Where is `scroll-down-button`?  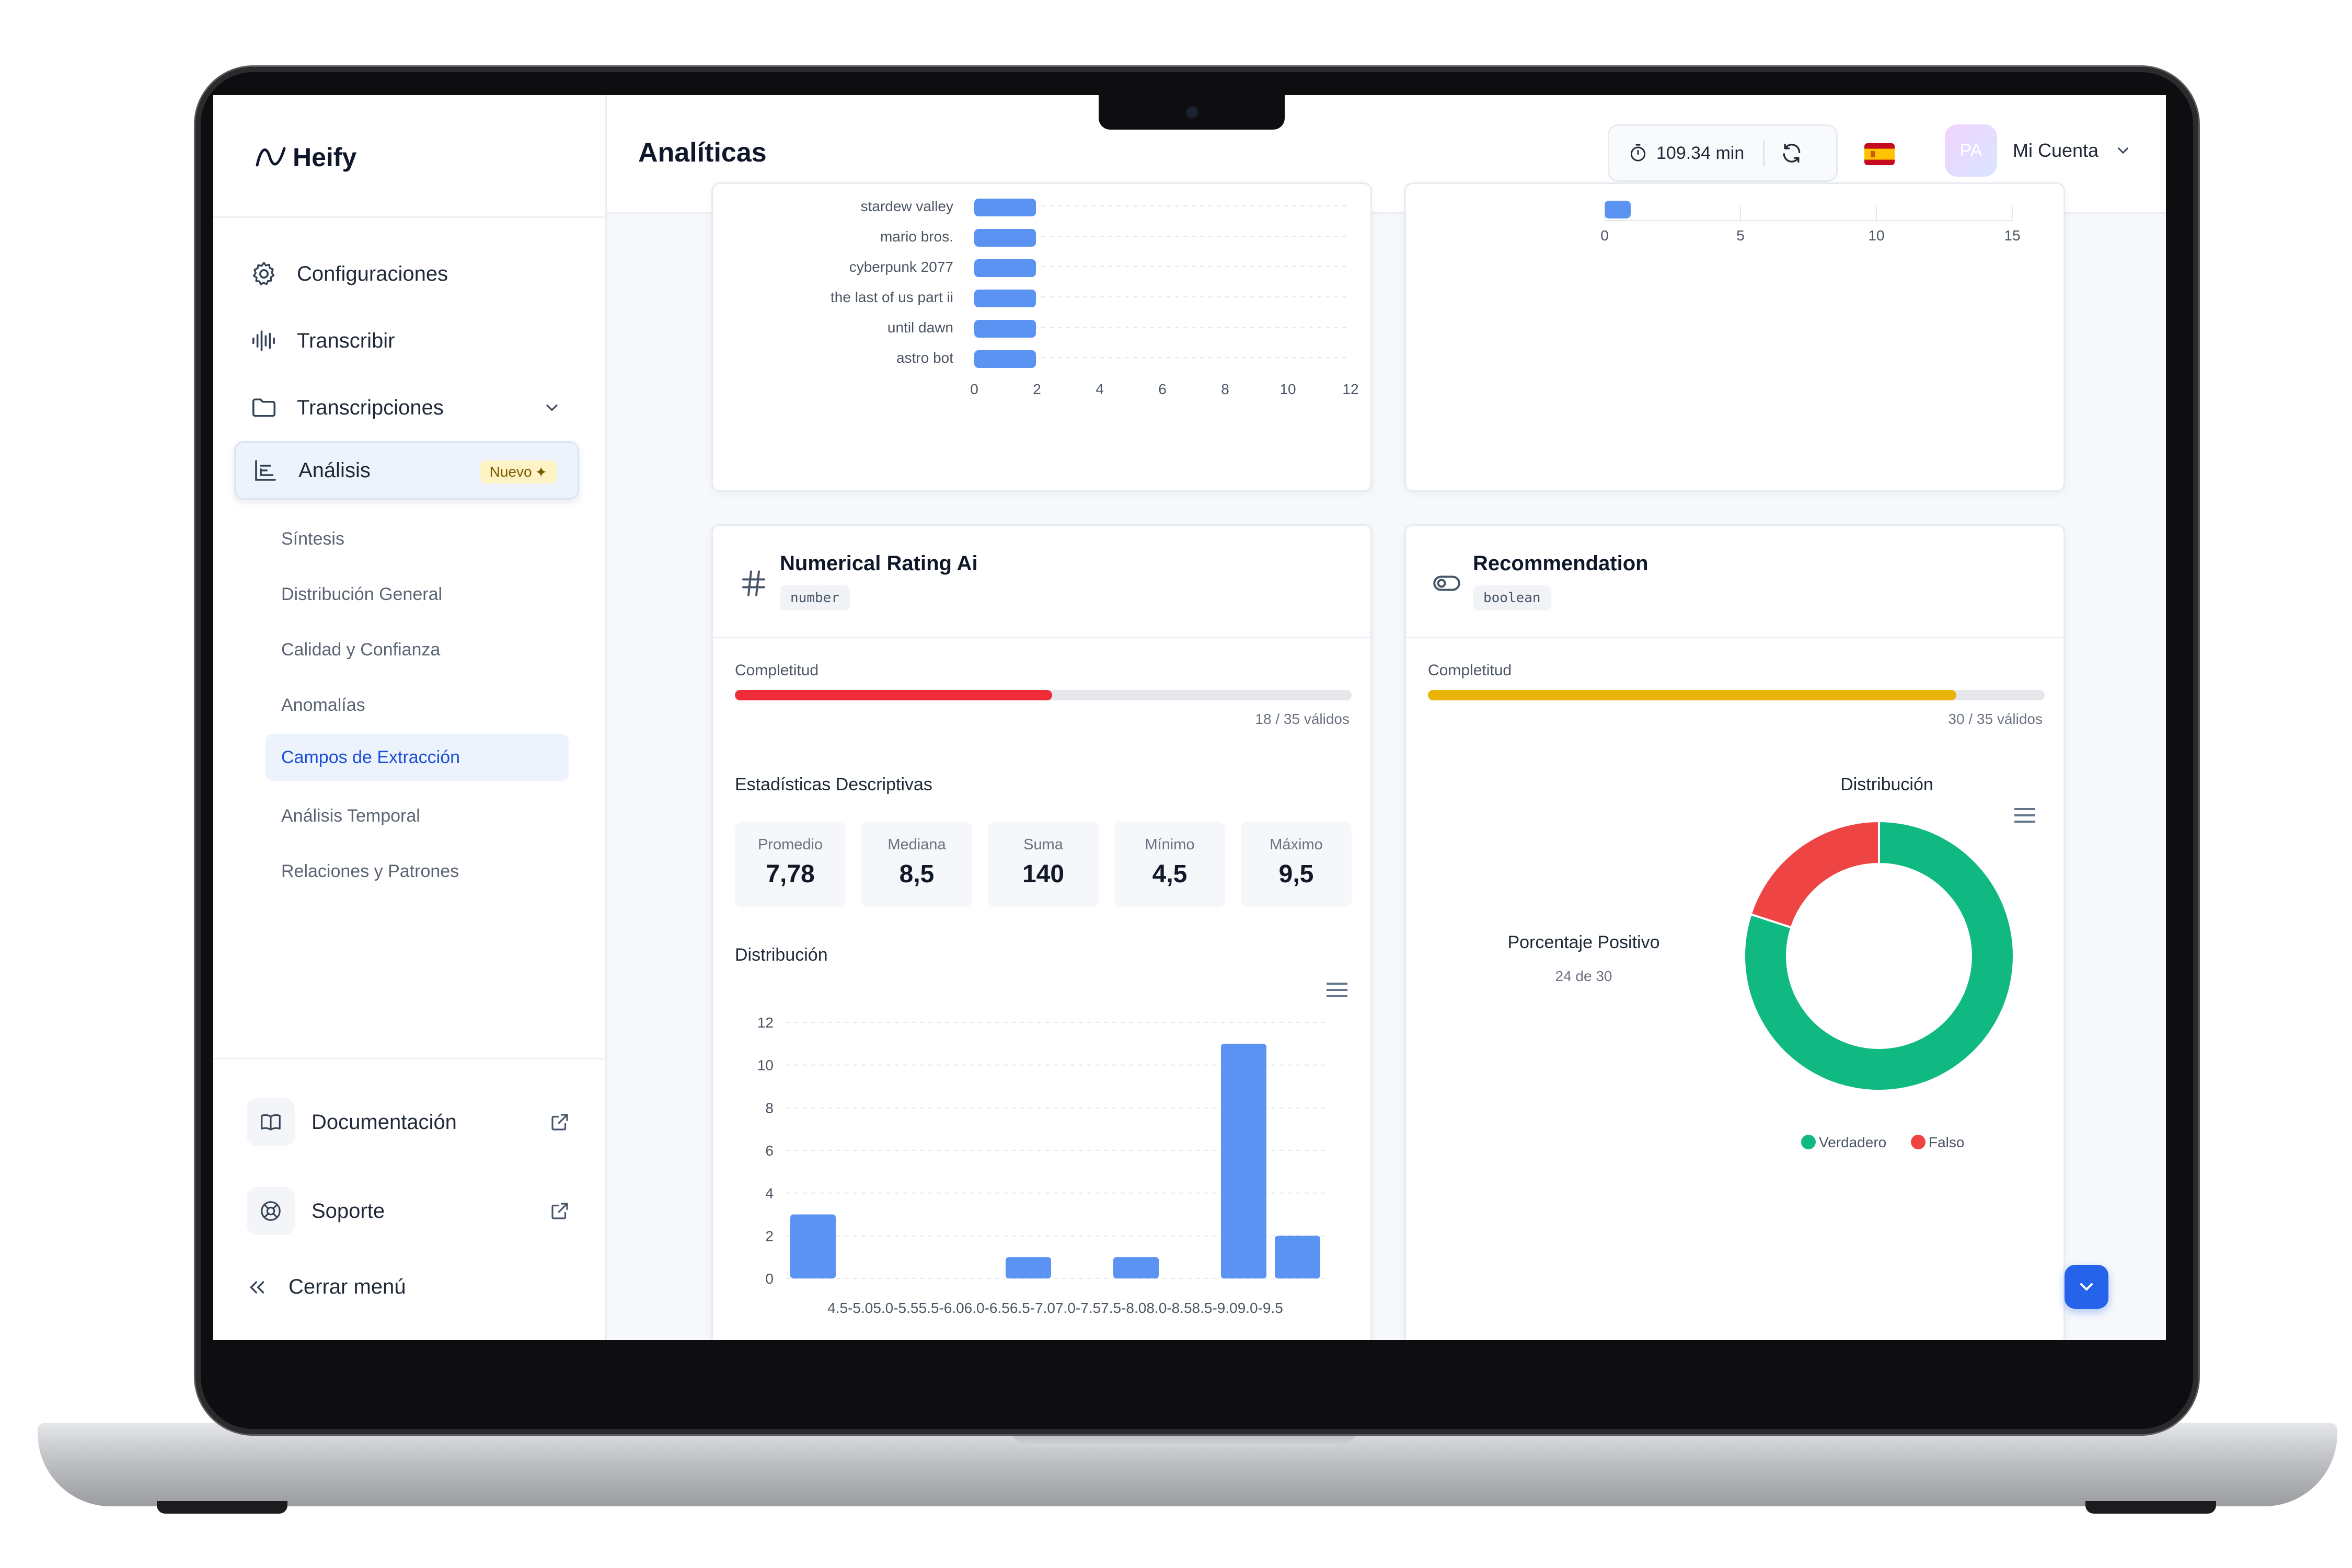 scroll-down-button is located at coordinates (2086, 1287).